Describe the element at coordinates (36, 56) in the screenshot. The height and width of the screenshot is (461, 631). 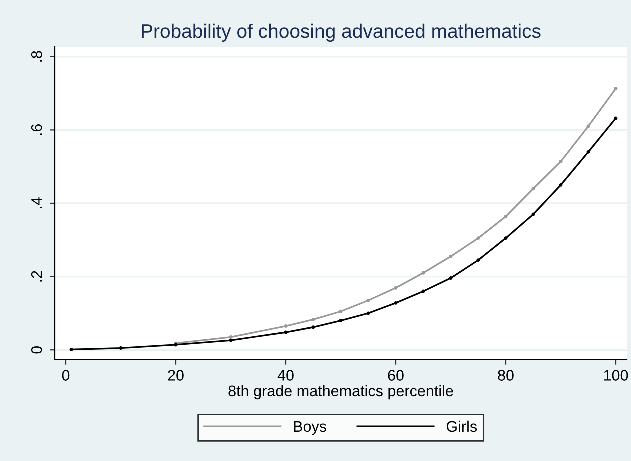
I see `y-tick-label: .8` at that location.